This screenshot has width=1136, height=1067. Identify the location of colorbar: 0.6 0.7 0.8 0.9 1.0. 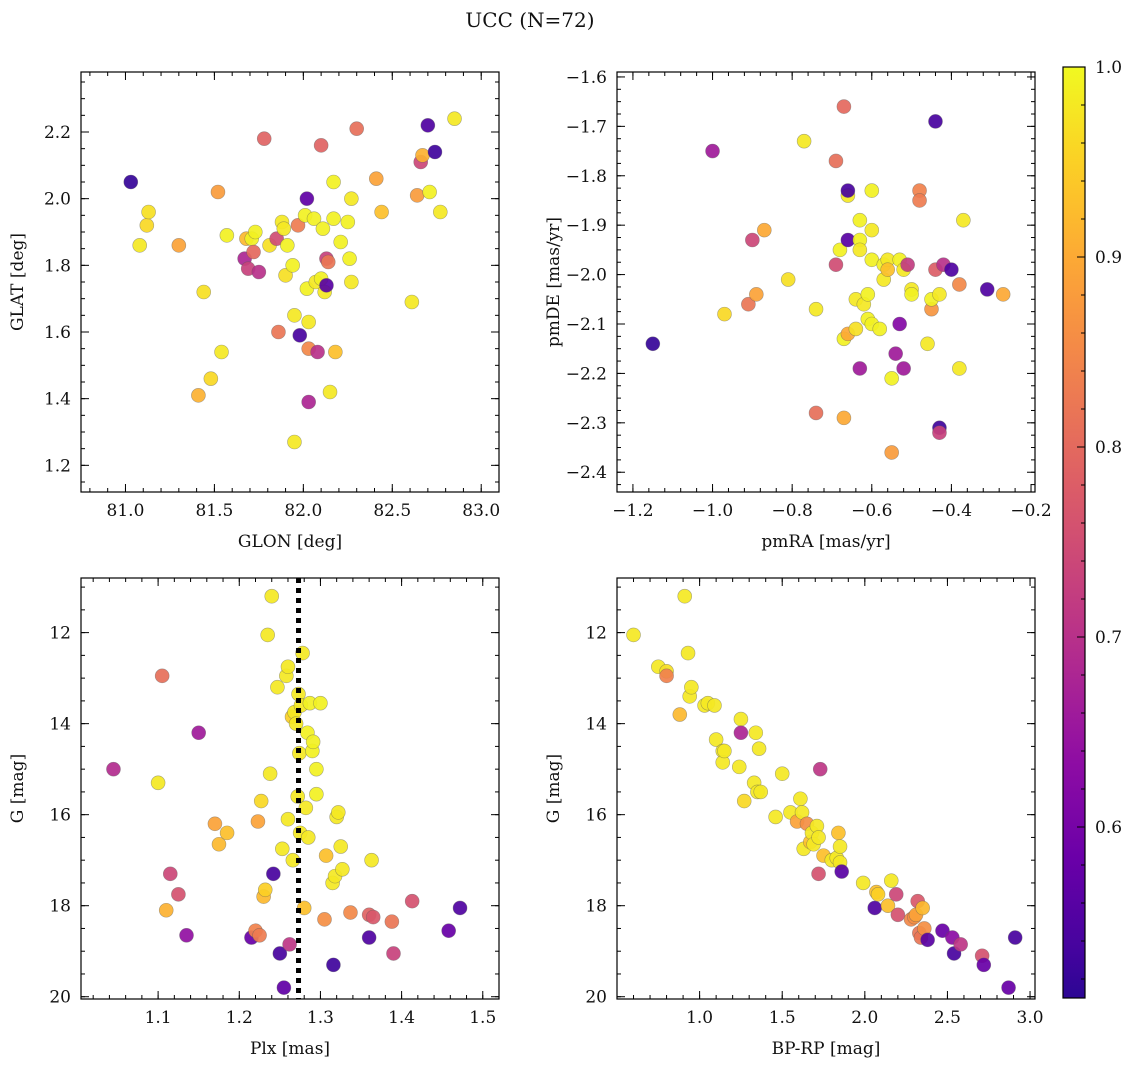
(1092, 528).